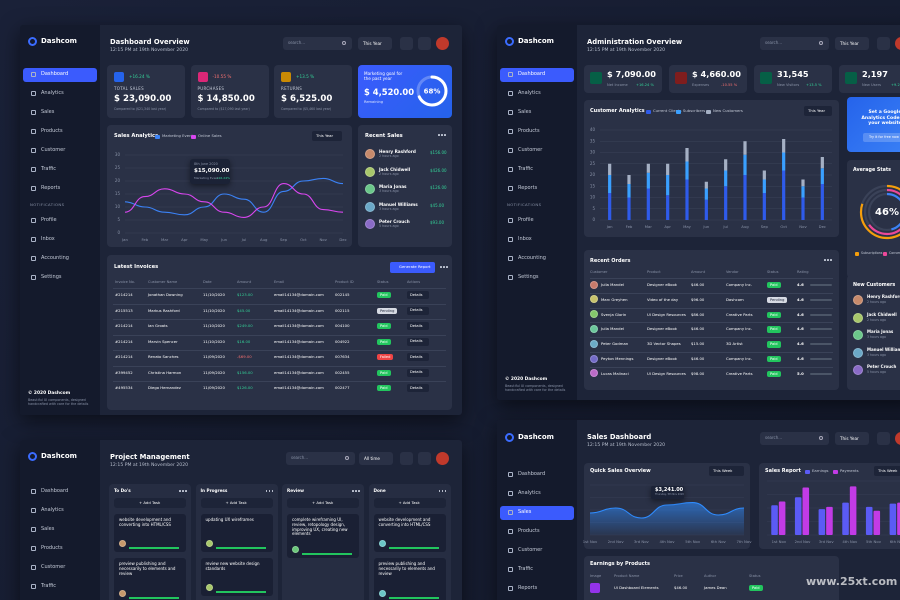 The height and width of the screenshot is (600, 900). Describe the element at coordinates (725, 226) in the screenshot. I see `x-tick-label: Jul` at that location.